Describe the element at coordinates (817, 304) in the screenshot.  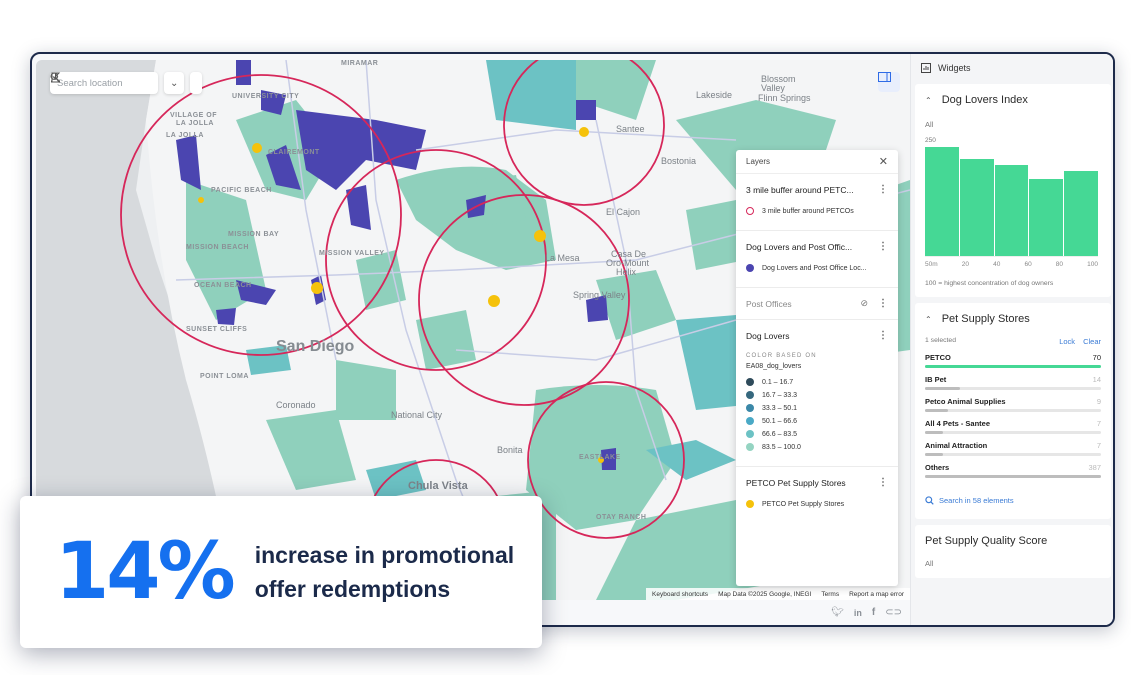
I see `layer-post-offices: Post Offices ⊘ ⋮` at that location.